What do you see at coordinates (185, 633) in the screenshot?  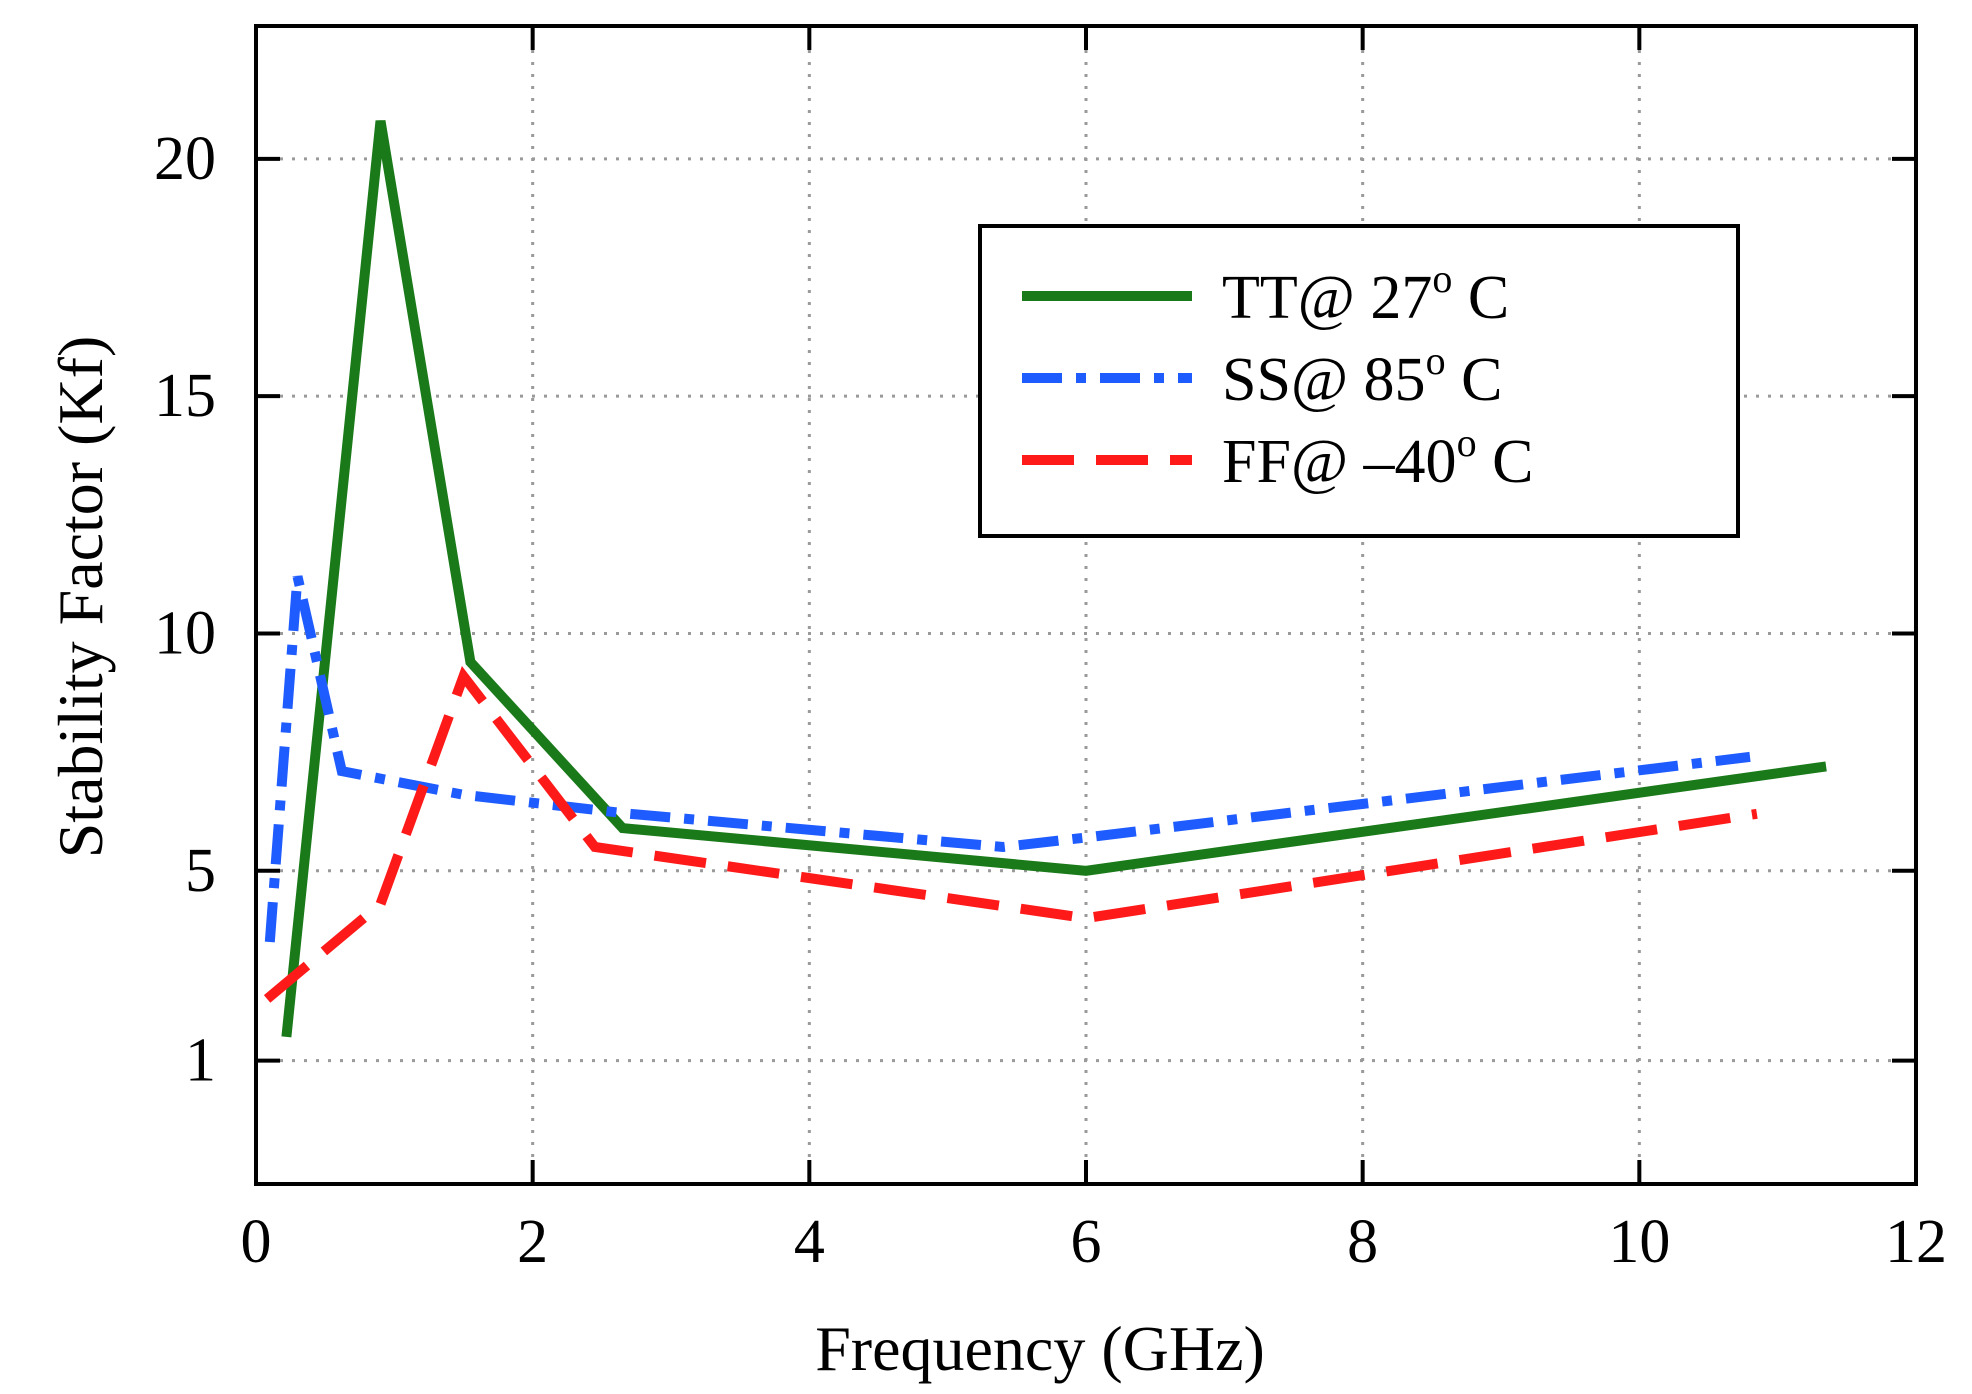 I see `y-tick-label: 10` at bounding box center [185, 633].